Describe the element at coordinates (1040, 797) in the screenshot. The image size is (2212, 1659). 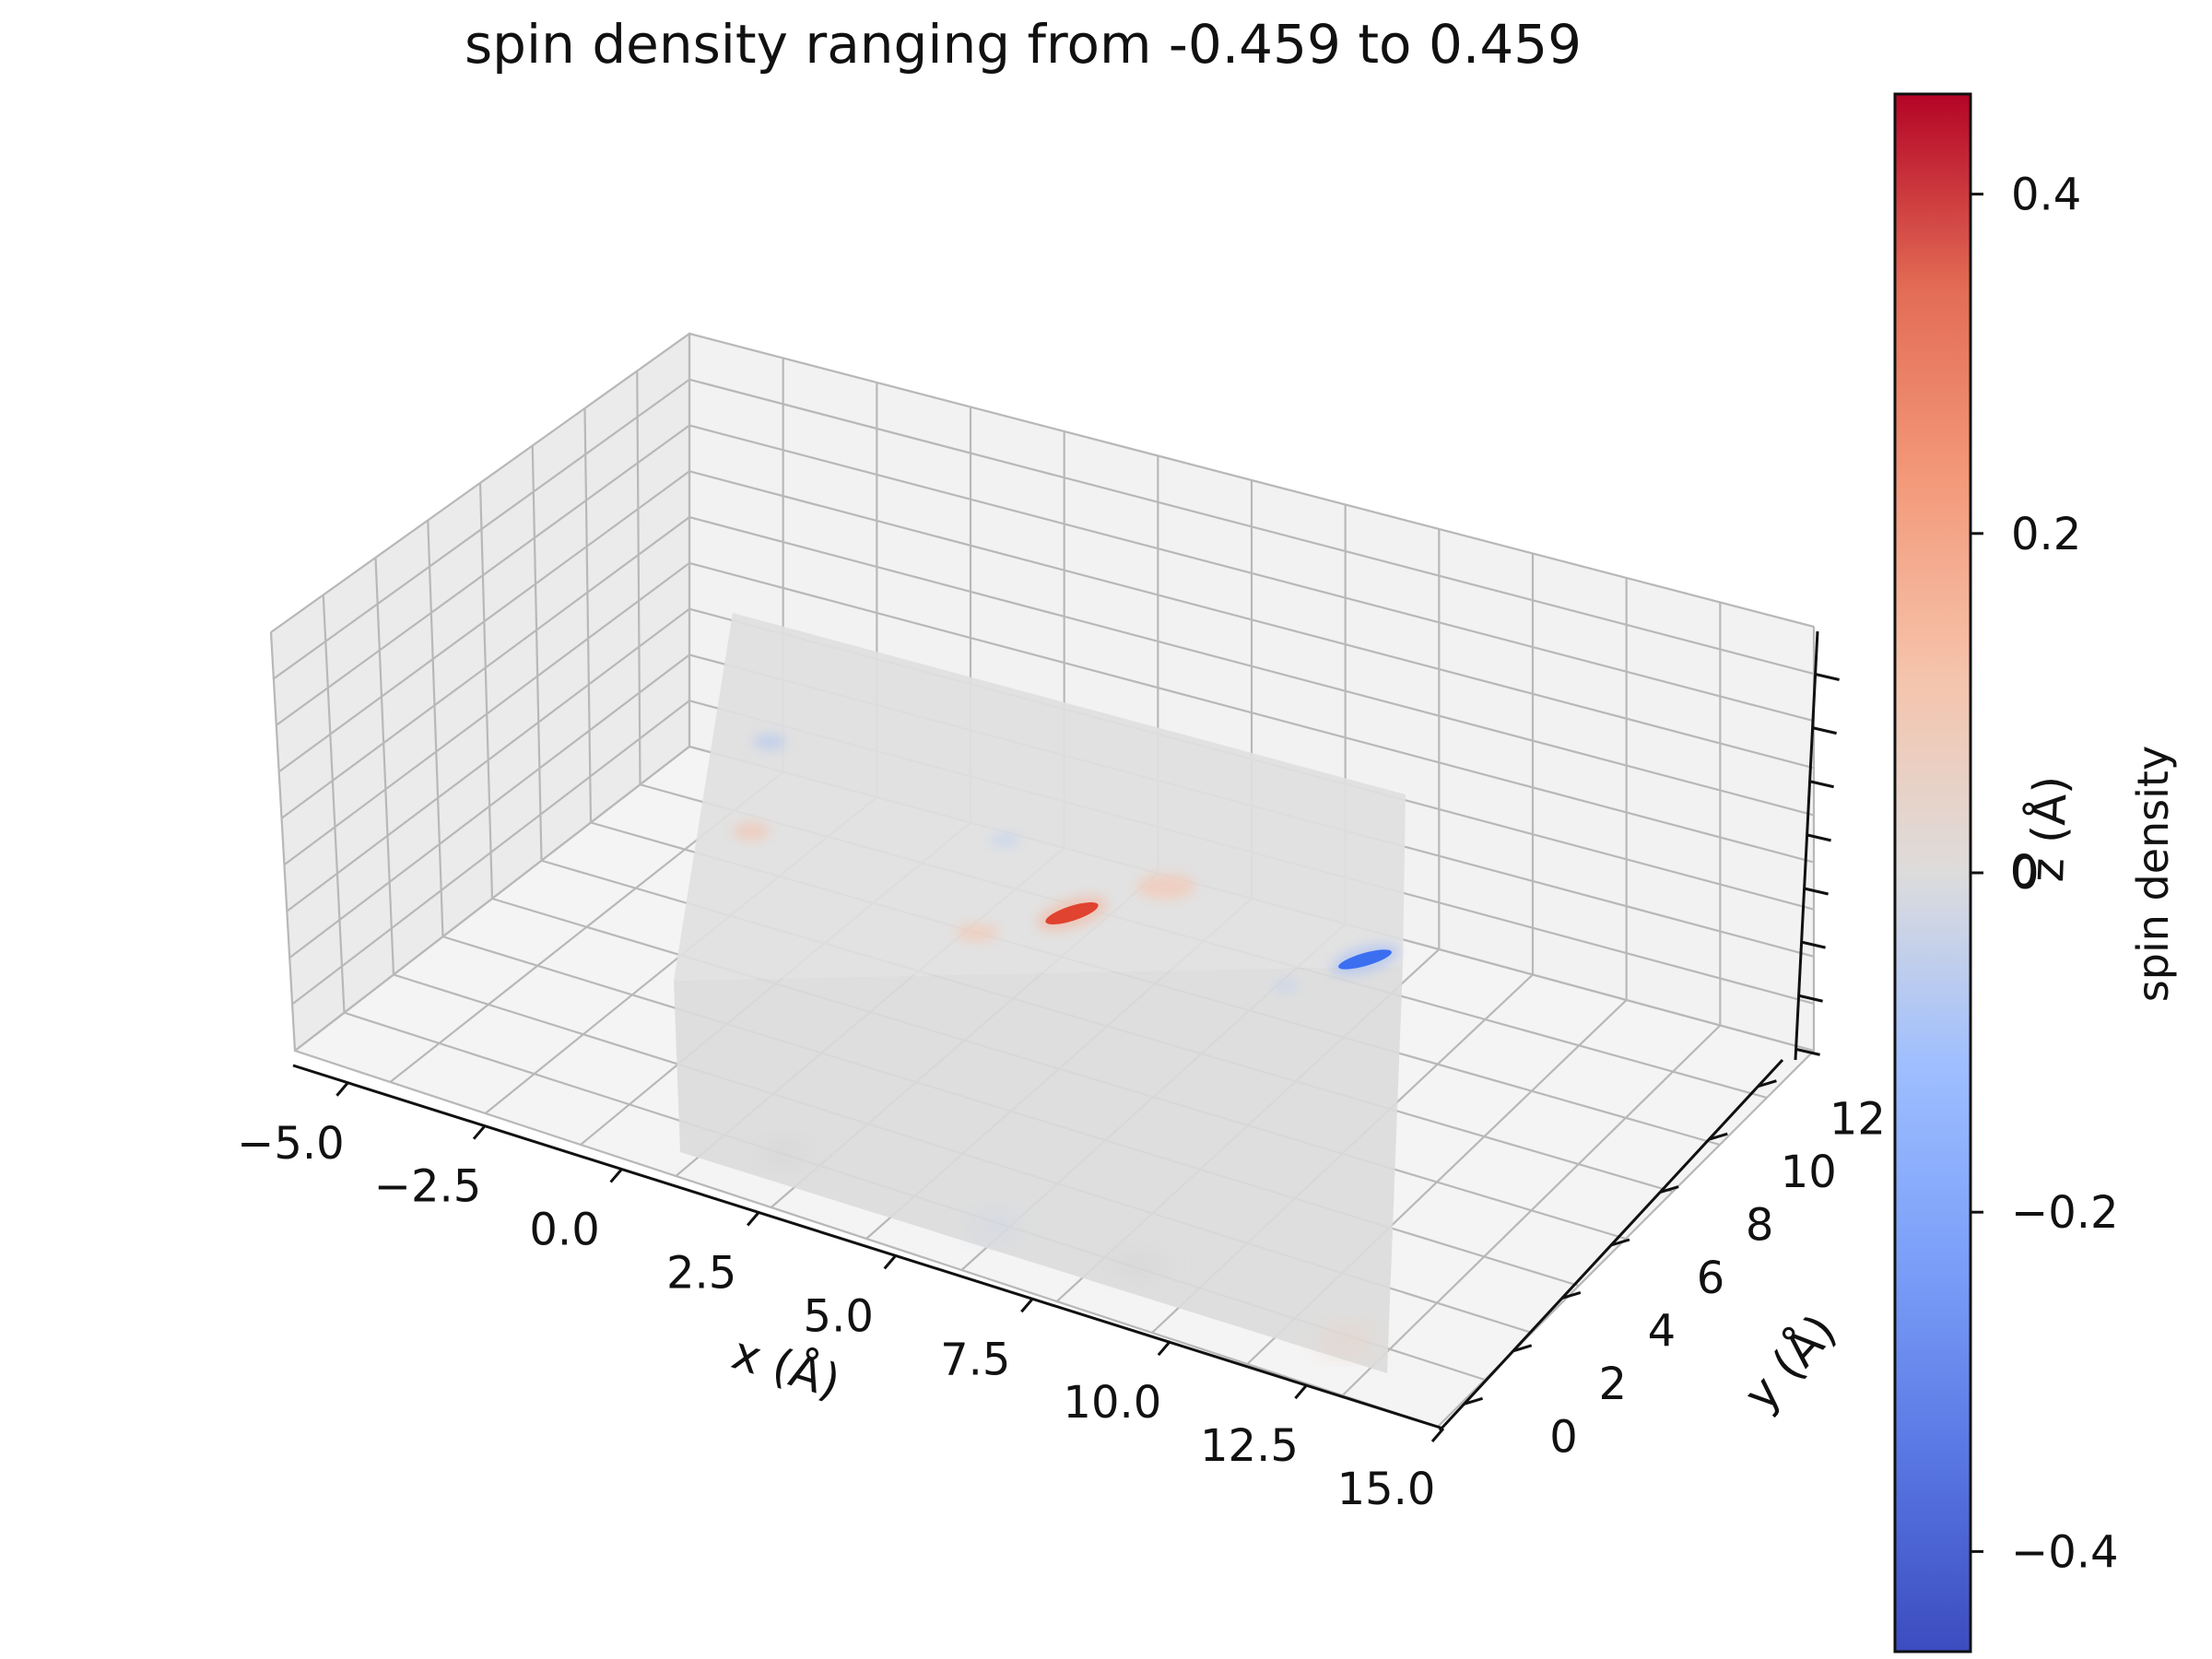
I see `slice-upper` at that location.